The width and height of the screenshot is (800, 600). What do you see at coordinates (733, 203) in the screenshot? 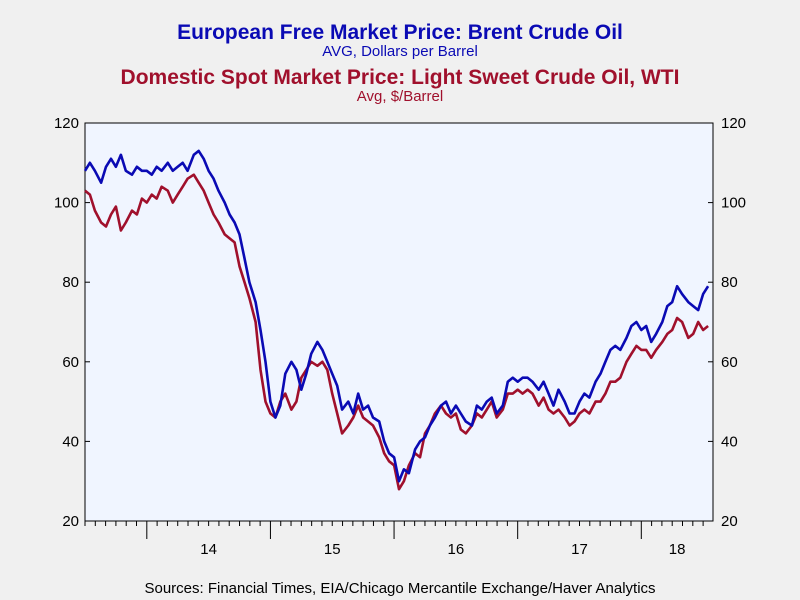
I see `y-tick-label-right: 100` at bounding box center [733, 203].